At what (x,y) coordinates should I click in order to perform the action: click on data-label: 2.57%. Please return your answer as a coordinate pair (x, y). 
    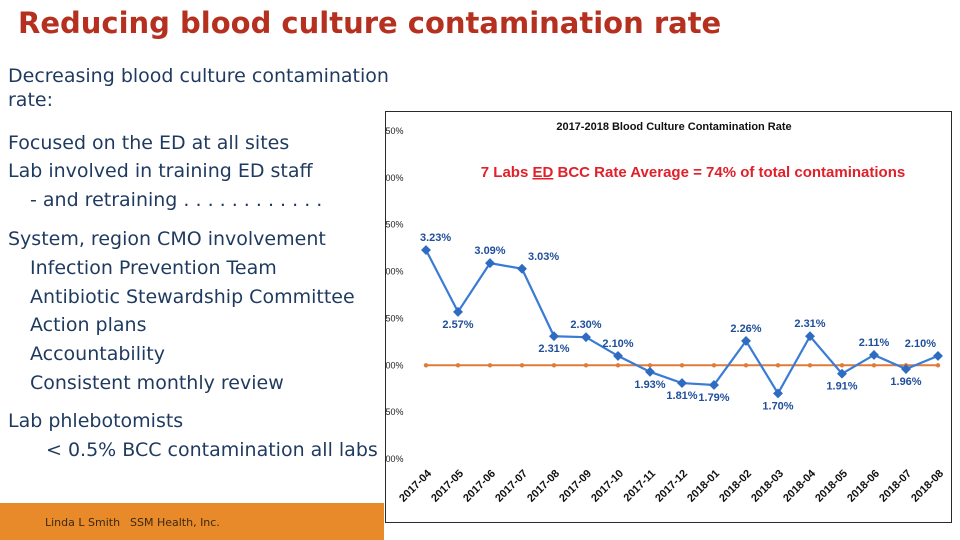
    Looking at the image, I should click on (457, 325).